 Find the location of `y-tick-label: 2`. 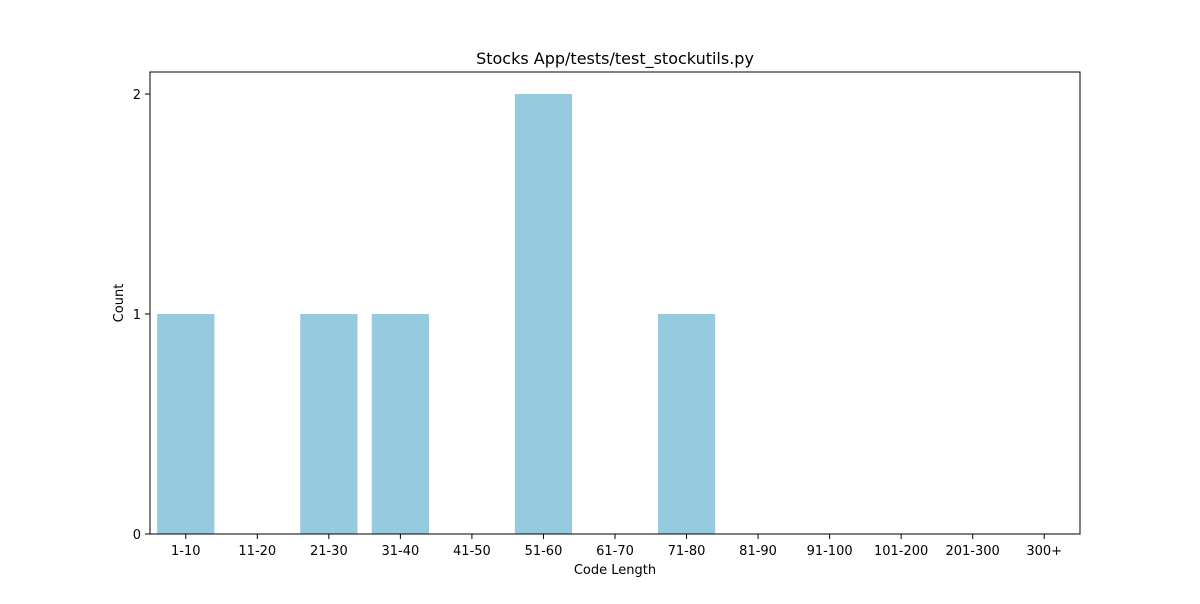

y-tick-label: 2 is located at coordinates (137, 95).